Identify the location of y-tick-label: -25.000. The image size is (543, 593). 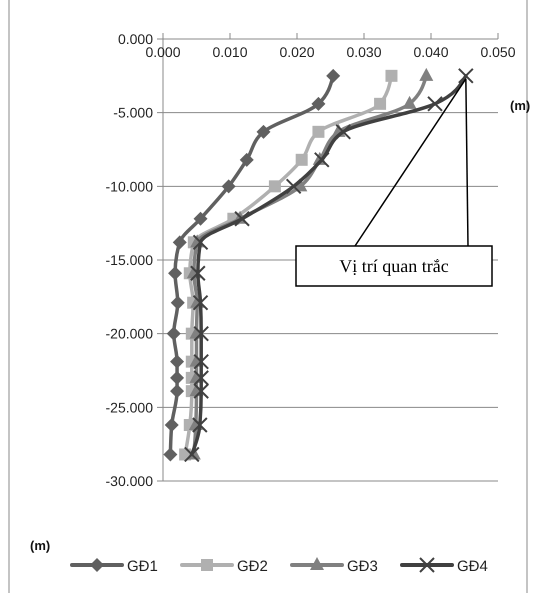
(130, 407).